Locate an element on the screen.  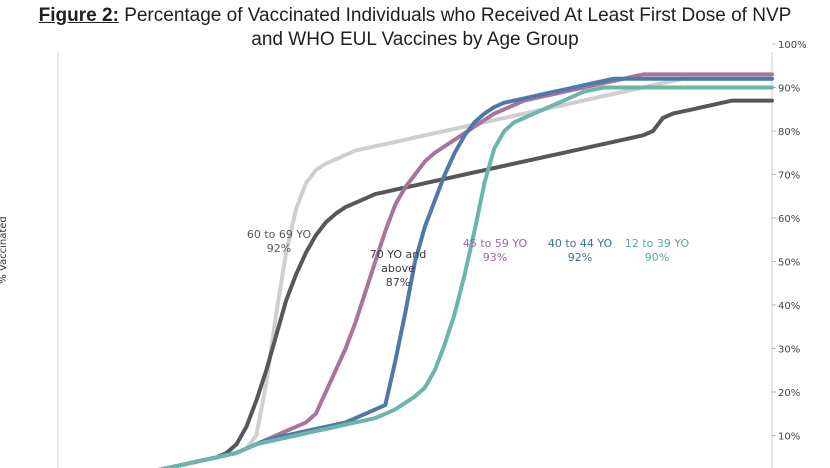
y-tick-label: 10% is located at coordinates (789, 437).